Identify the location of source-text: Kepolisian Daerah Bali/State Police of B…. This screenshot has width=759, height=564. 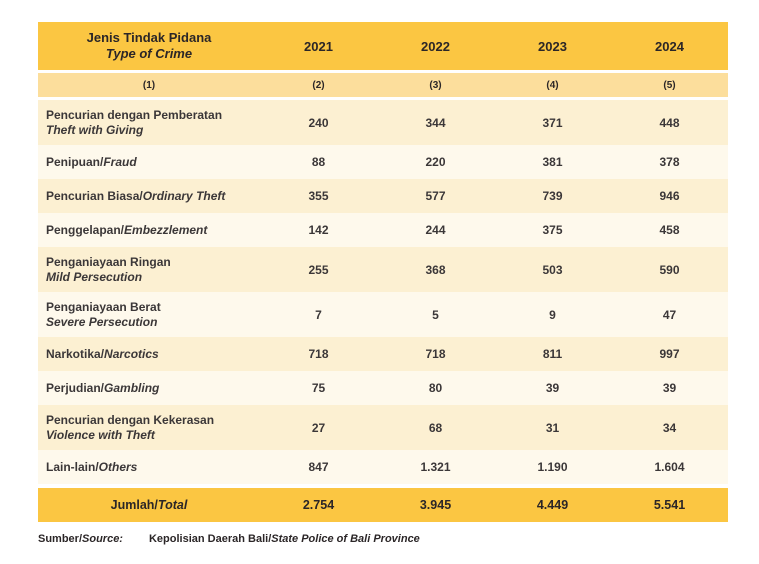
(284, 539).